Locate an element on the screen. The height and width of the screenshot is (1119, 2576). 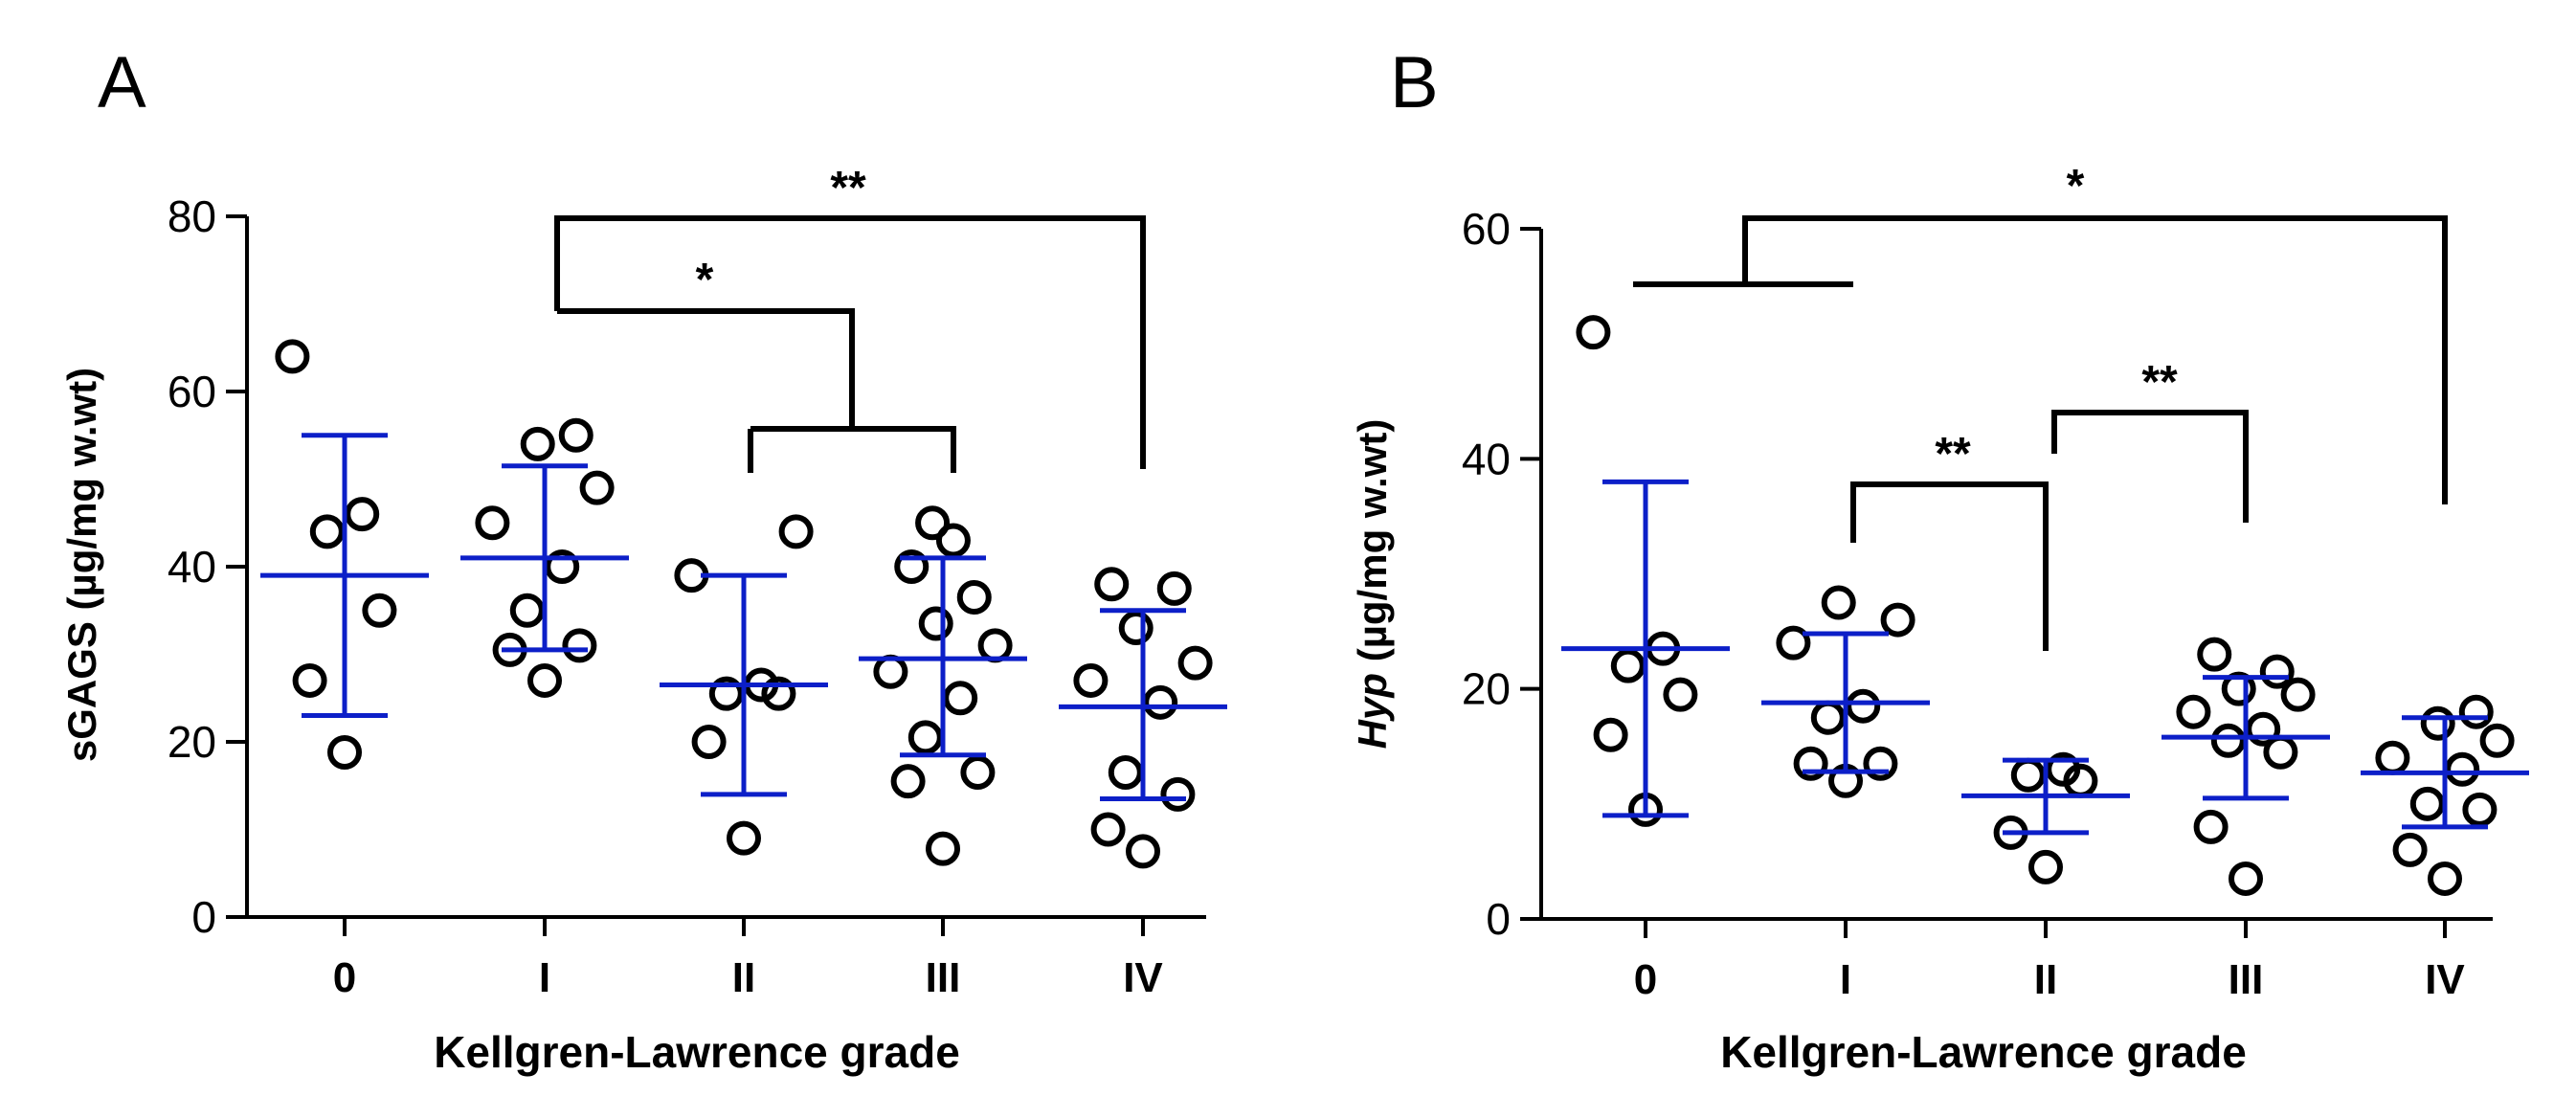
y-tick-label: 20 is located at coordinates (1487, 689).